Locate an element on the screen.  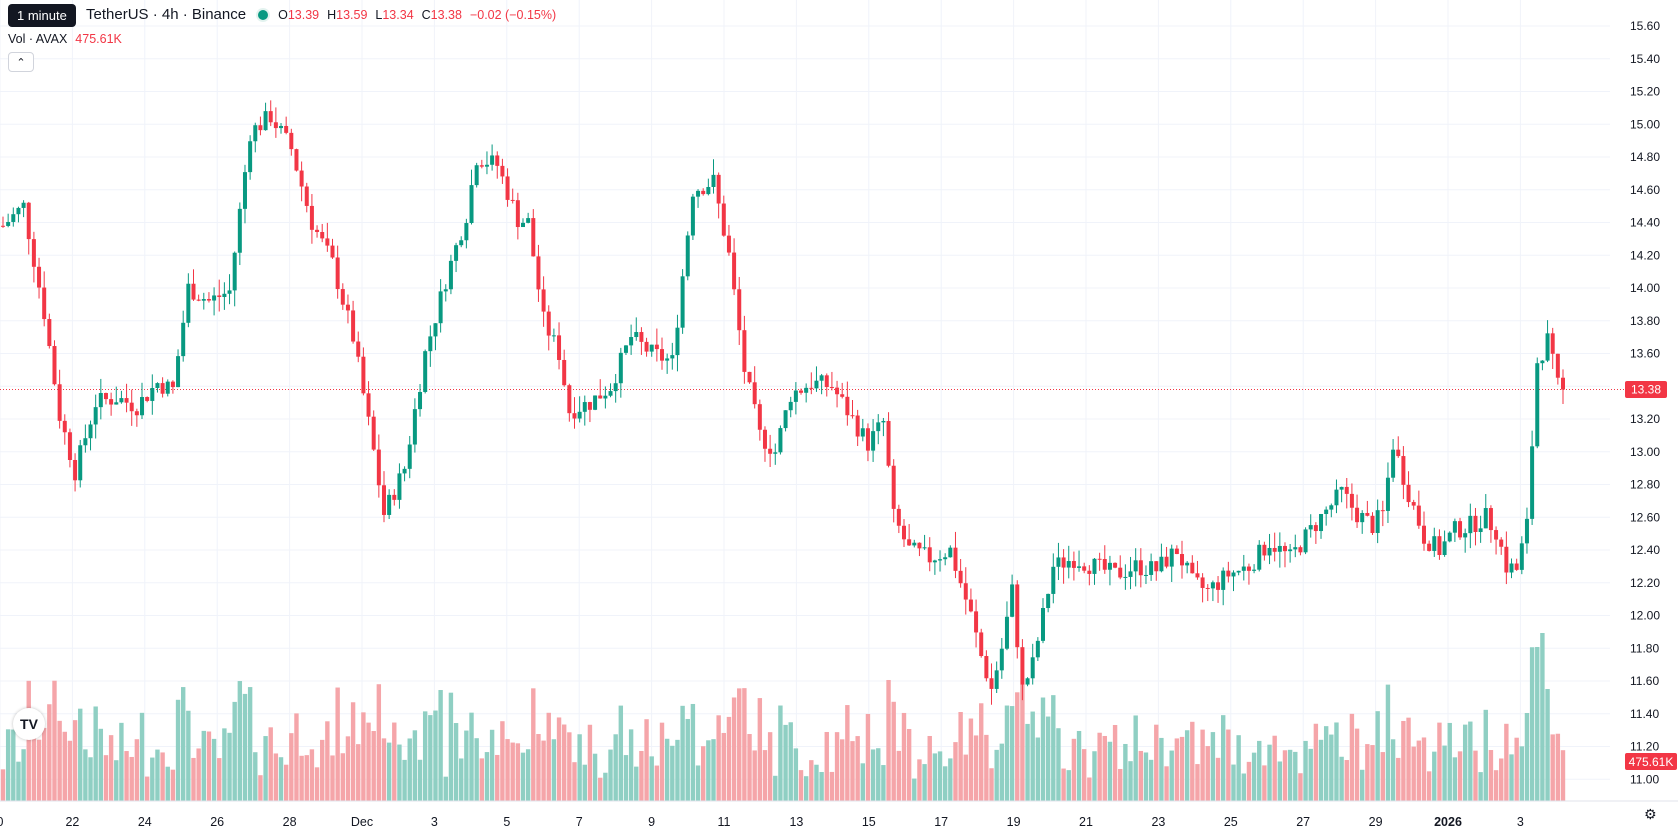
x-tick-label: 9 is located at coordinates (651, 822).